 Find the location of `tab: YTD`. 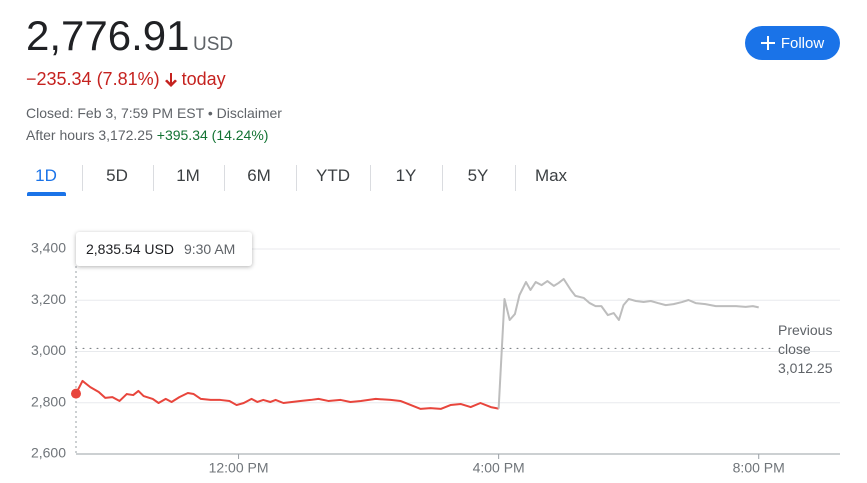

tab: YTD is located at coordinates (333, 175).